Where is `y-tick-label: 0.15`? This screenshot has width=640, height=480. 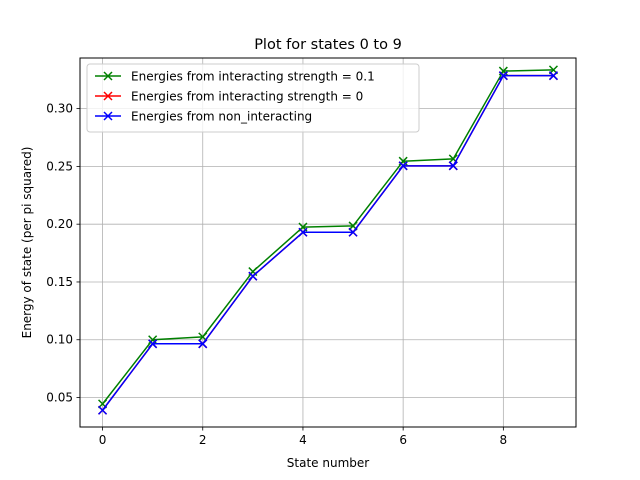
y-tick-label: 0.15 is located at coordinates (59, 282).